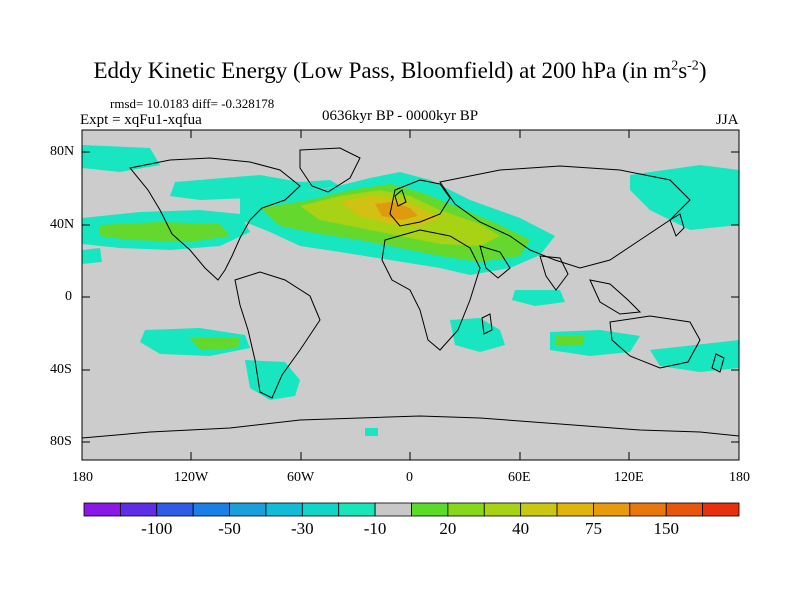 The image size is (800, 600). What do you see at coordinates (191, 477) in the screenshot?
I see `x-tick-label: 120W` at bounding box center [191, 477].